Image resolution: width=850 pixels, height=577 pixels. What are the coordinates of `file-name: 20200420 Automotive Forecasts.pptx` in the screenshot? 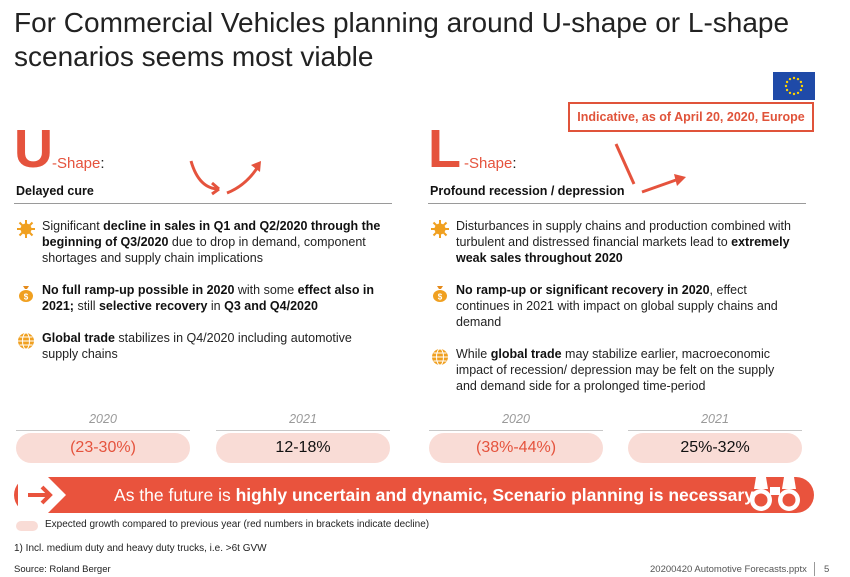 It's located at (728, 569).